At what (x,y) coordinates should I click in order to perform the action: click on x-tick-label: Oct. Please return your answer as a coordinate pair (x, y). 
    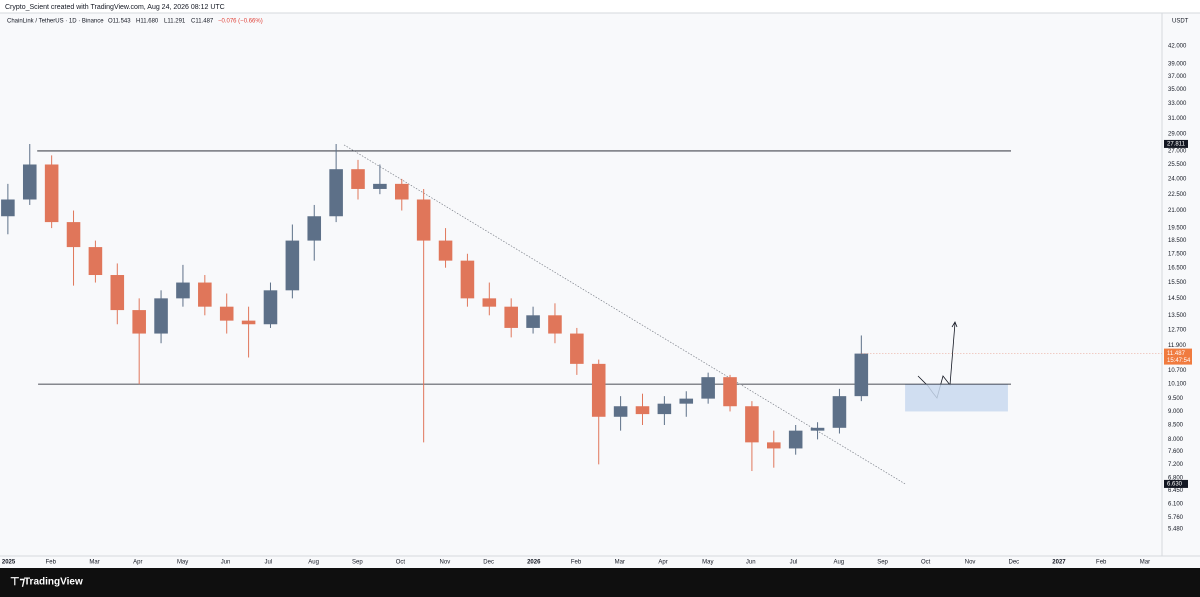
    Looking at the image, I should click on (401, 563).